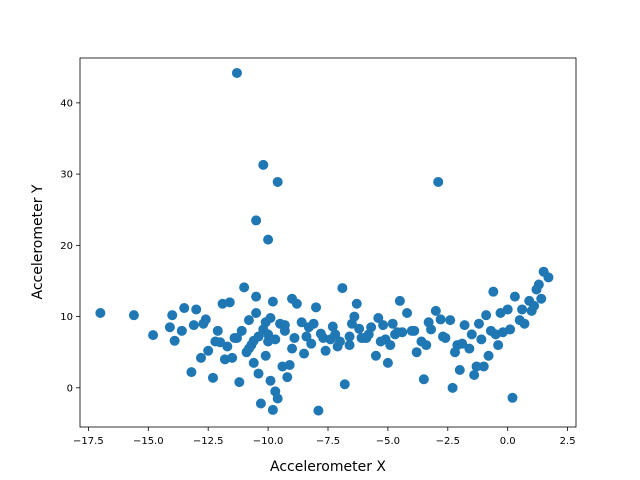 Image resolution: width=640 pixels, height=480 pixels. Describe the element at coordinates (38, 241) in the screenshot. I see `y-axis-label: Accelerometer Y` at that location.